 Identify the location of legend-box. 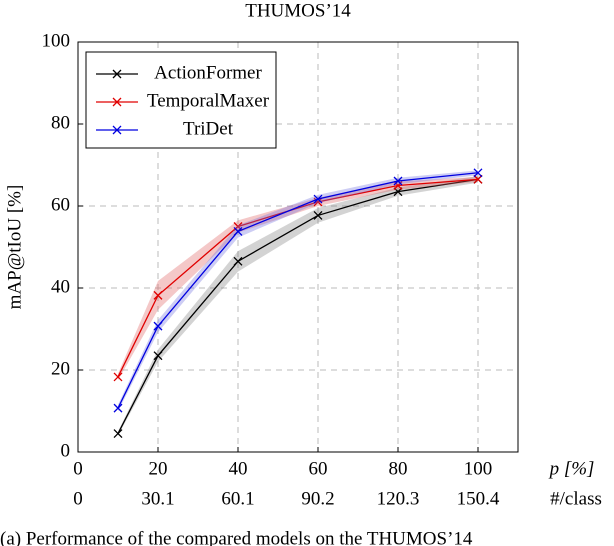
(181, 100).